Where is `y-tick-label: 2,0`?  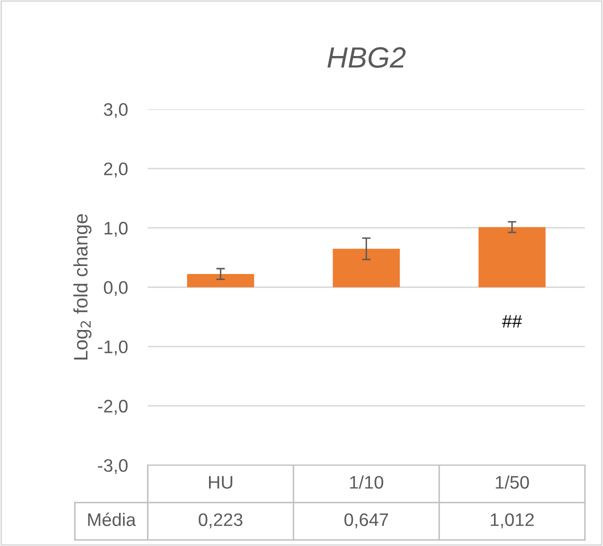 y-tick-label: 2,0 is located at coordinates (116, 170).